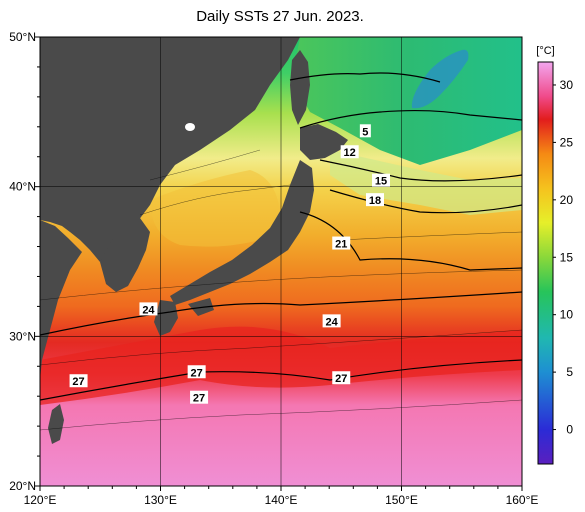  What do you see at coordinates (190, 127) in the screenshot?
I see `small-island` at bounding box center [190, 127].